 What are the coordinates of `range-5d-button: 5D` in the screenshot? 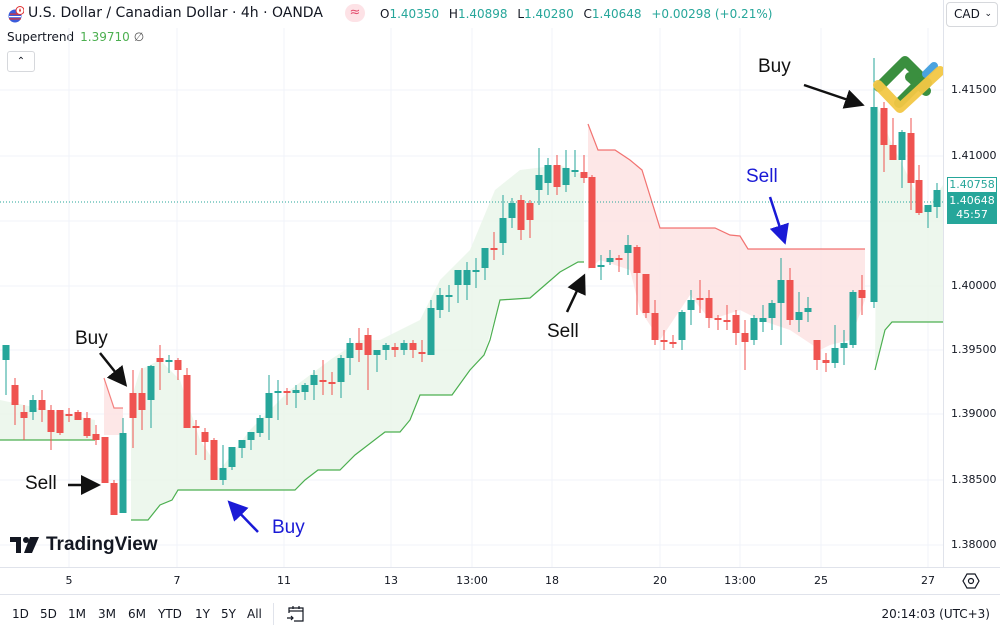 It's located at (48, 614).